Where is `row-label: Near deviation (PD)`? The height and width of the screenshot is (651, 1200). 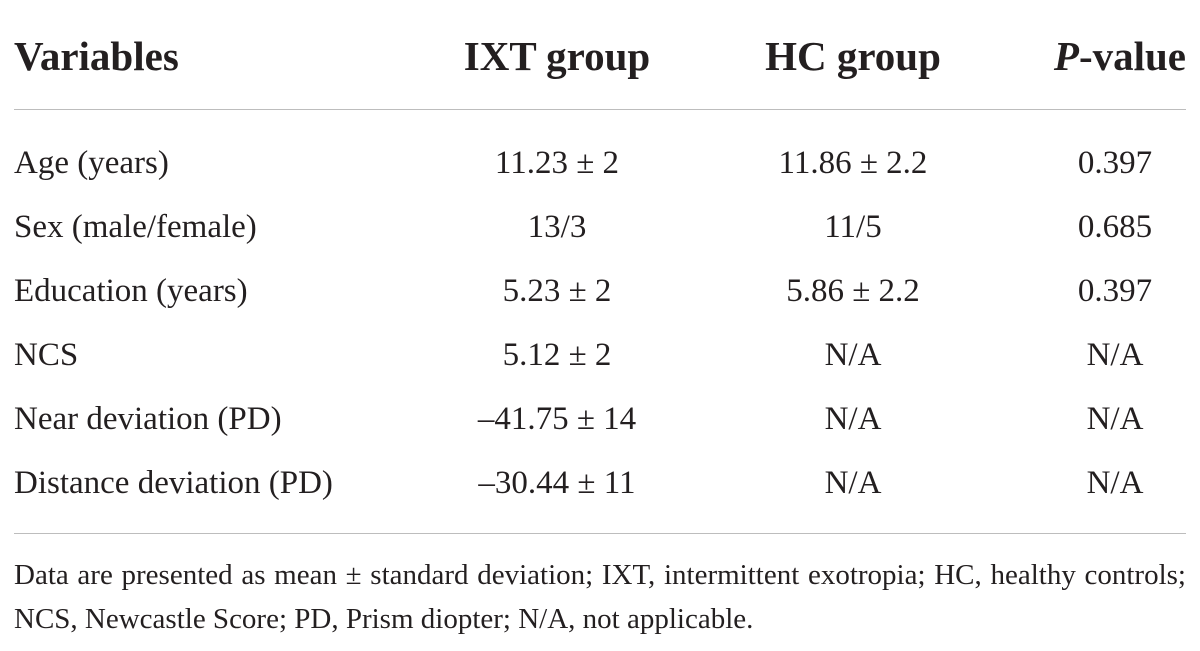 row-label: Near deviation (PD) is located at coordinates (148, 419).